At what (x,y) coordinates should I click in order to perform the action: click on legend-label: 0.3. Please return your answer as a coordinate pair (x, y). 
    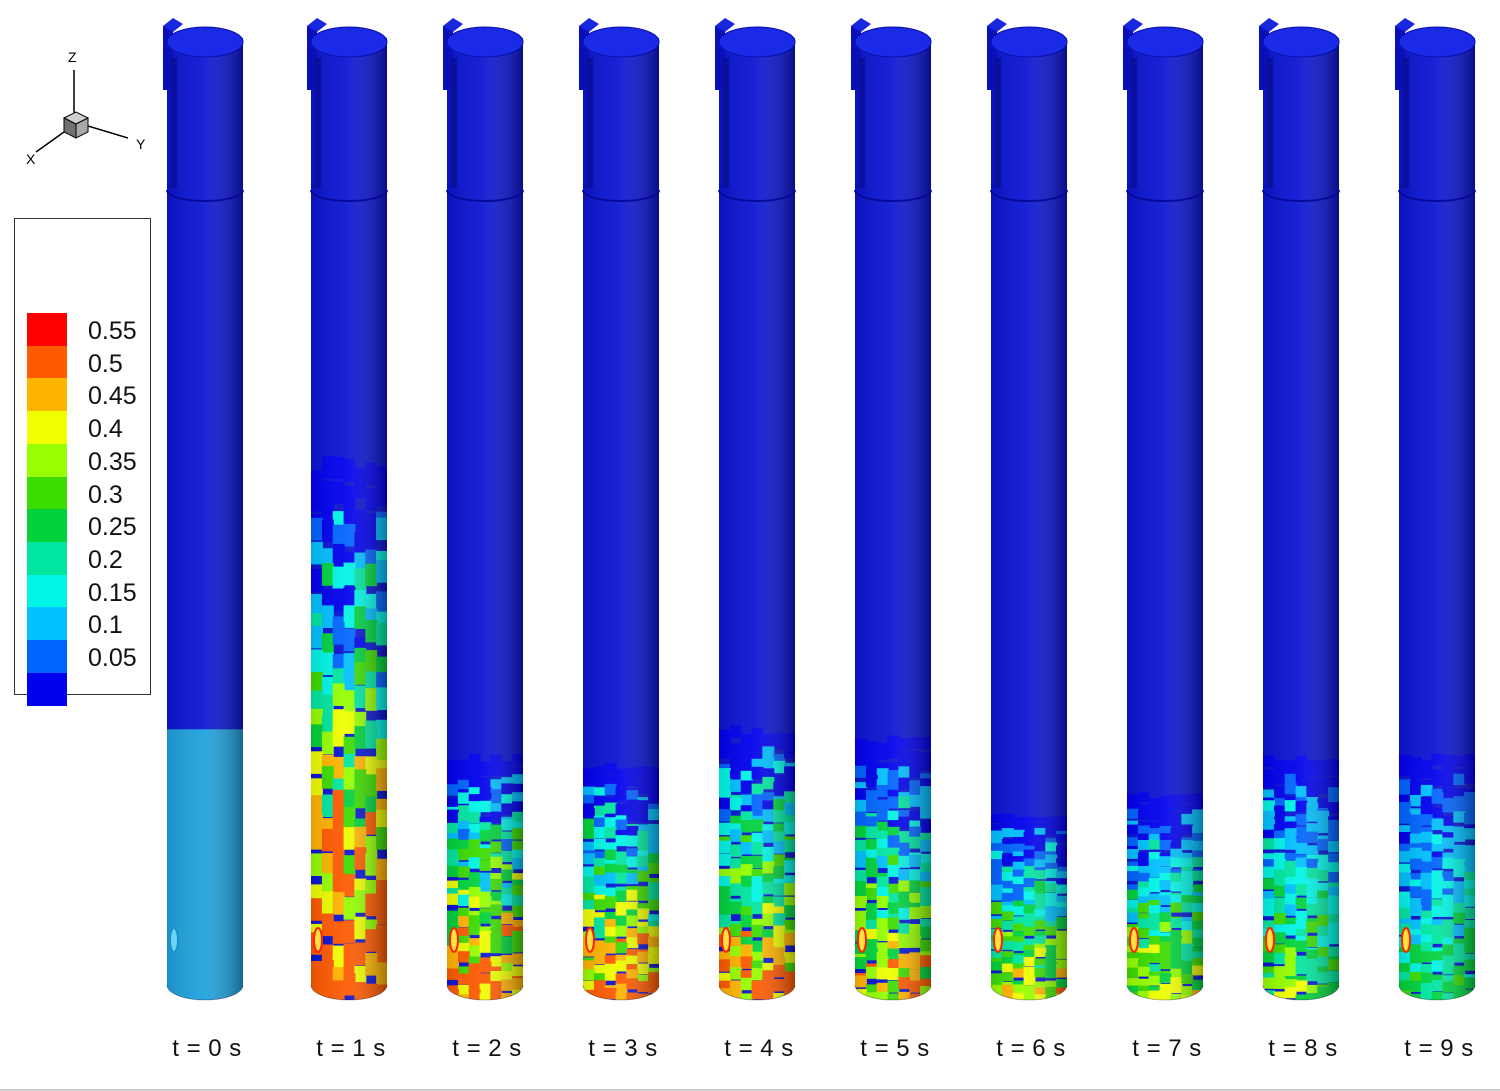
    Looking at the image, I should click on (105, 494).